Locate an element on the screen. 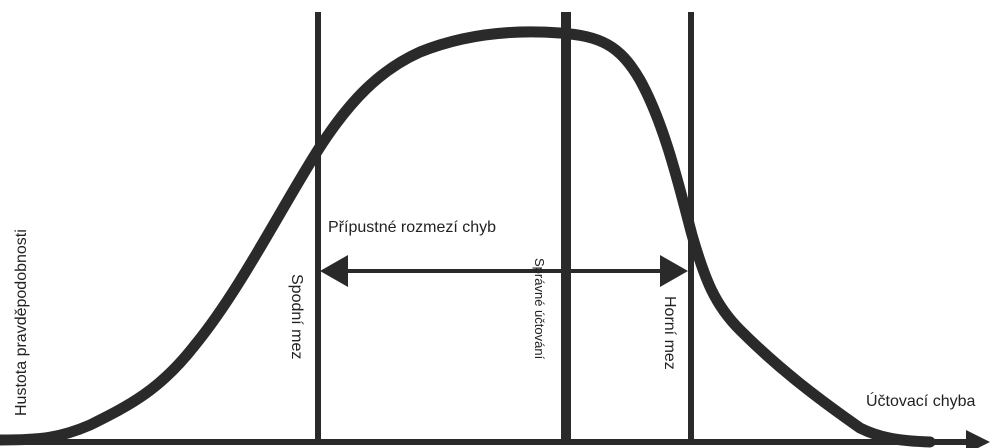 This screenshot has height=448, width=996. correct-label: Správné účtování is located at coordinates (539, 309).